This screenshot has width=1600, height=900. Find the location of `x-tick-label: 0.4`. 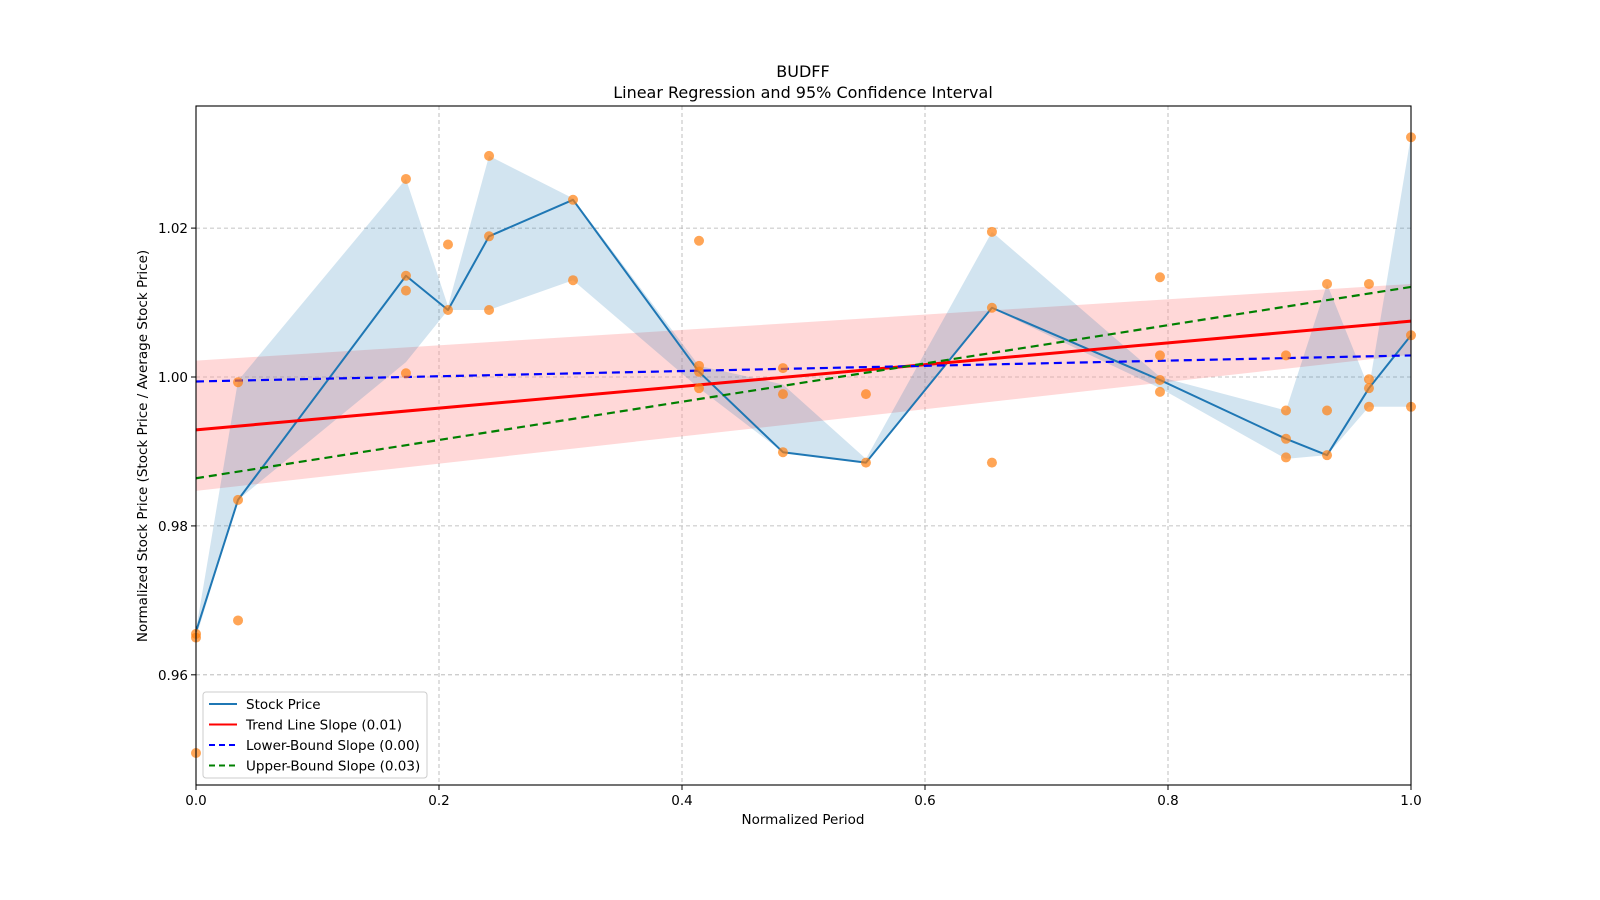

x-tick-label: 0.4 is located at coordinates (681, 801).